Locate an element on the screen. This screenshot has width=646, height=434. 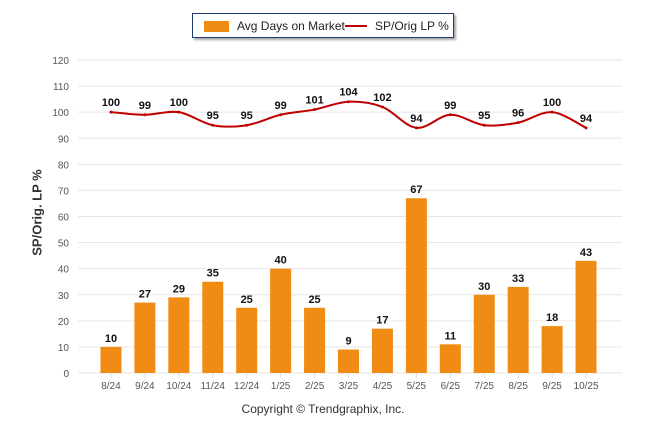
y-tick-label: 60 is located at coordinates (64, 218).